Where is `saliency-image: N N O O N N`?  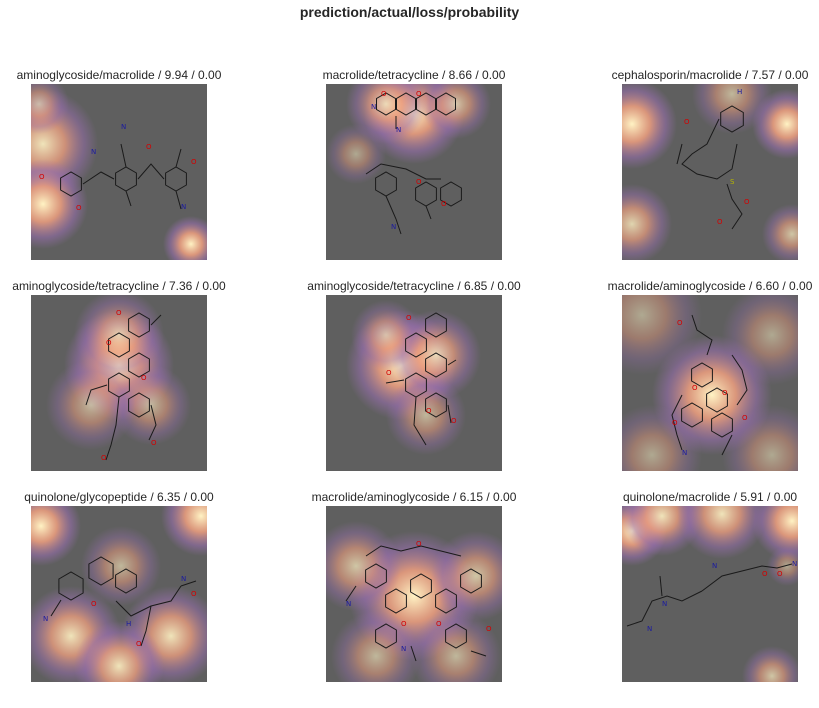 saliency-image: N N O O N N is located at coordinates (710, 594).